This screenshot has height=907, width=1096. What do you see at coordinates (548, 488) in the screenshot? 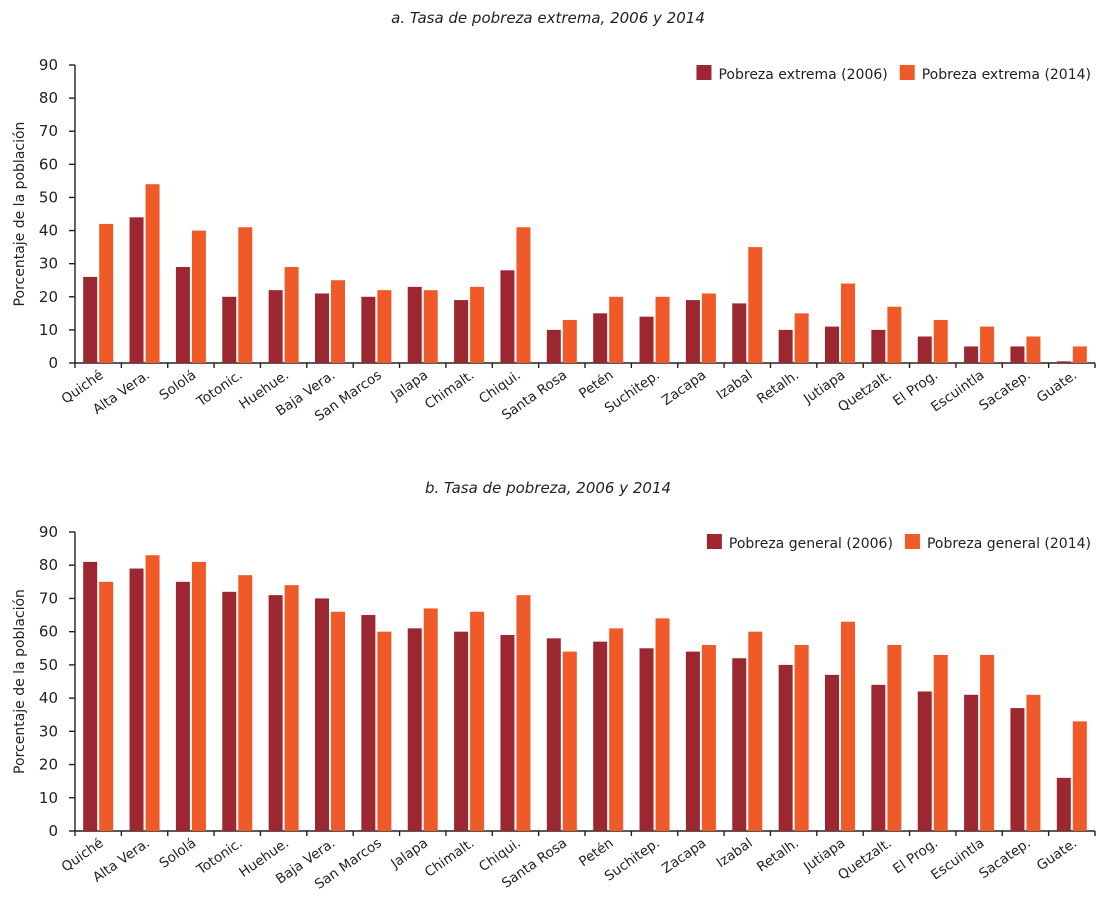
I see `chart-title: b. Tasa de pobreza, 2006 y 2014` at bounding box center [548, 488].